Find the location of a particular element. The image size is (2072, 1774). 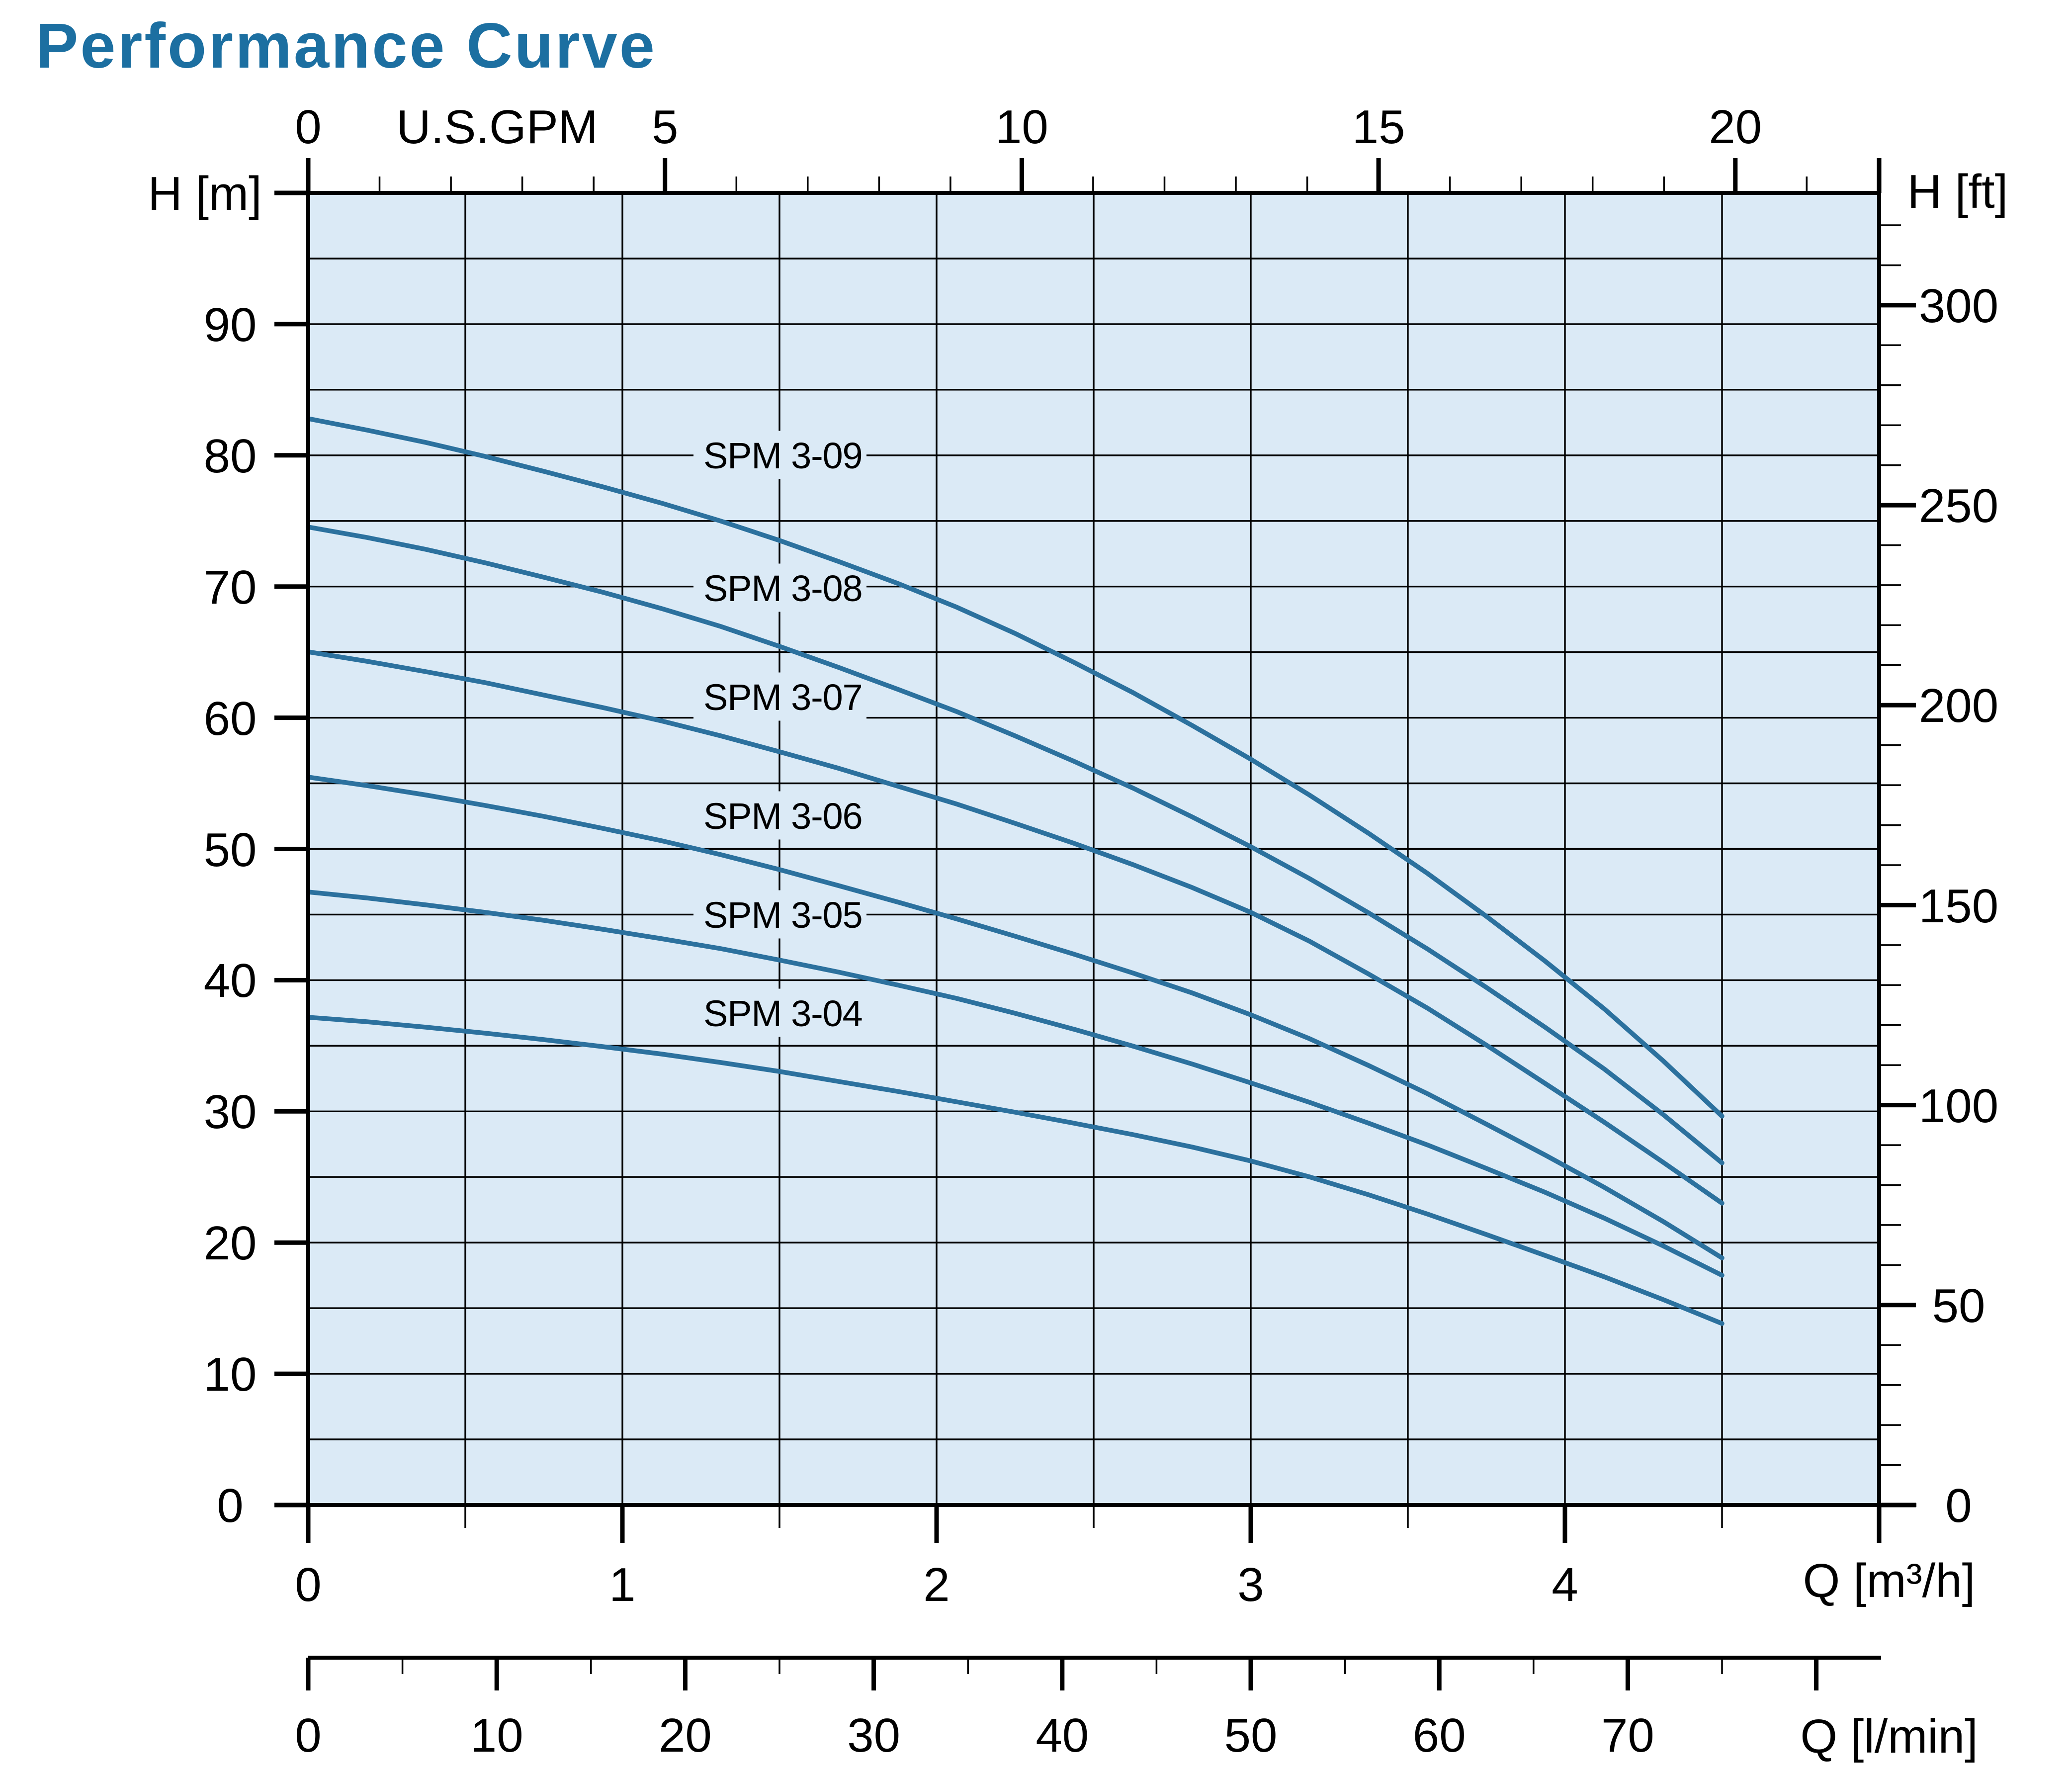

svg-text: SPM 3-09 is located at coordinates (783, 456).